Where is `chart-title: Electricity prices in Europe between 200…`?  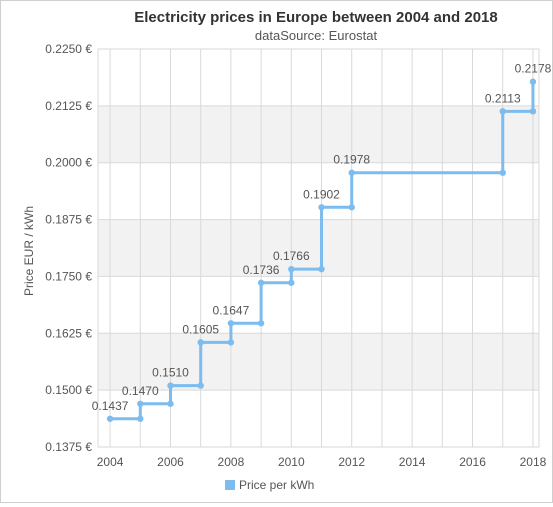
chart-title: Electricity prices in Europe between 200… is located at coordinates (316, 17).